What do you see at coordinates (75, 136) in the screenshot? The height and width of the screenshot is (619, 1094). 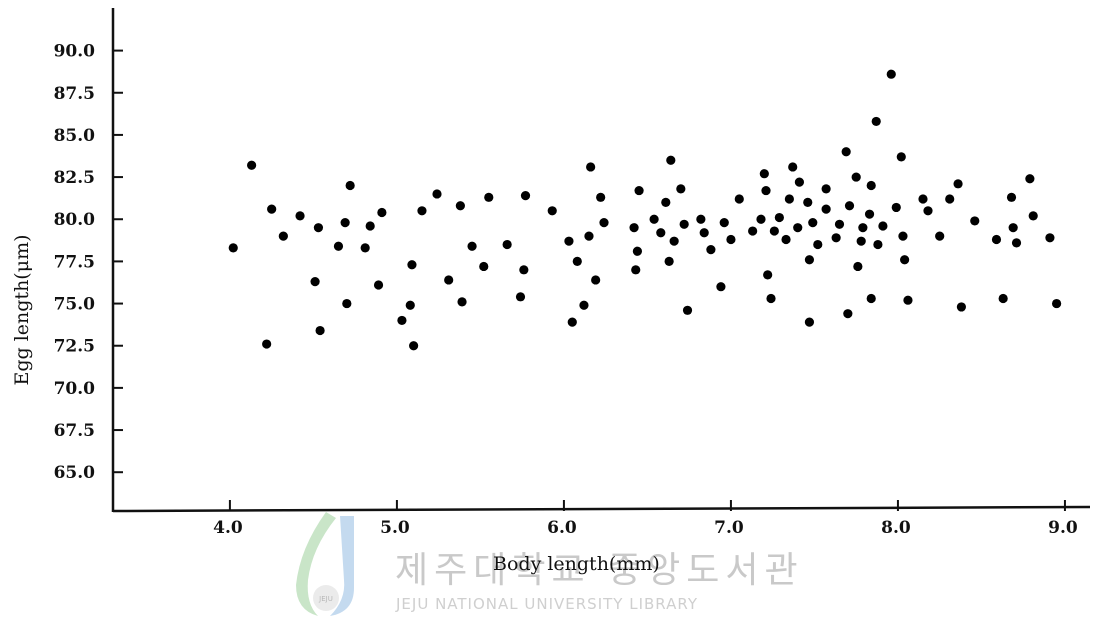 I see `y-tick-label: 85.0` at bounding box center [75, 136].